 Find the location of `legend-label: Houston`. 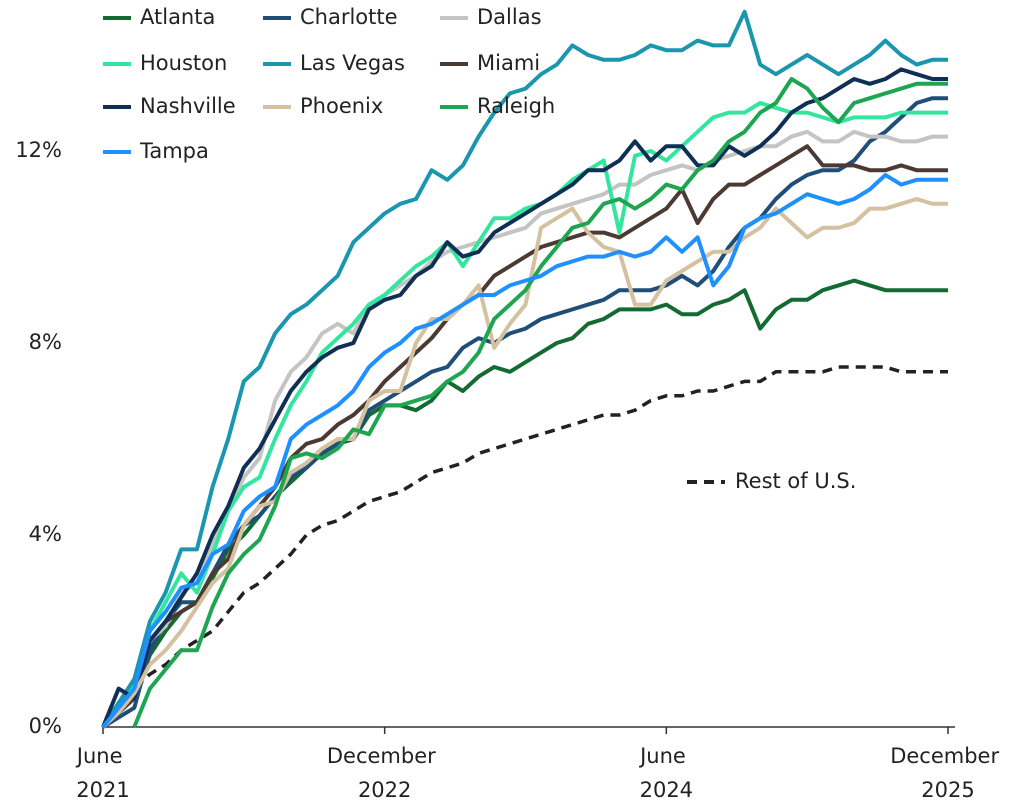

legend-label: Houston is located at coordinates (183, 63).